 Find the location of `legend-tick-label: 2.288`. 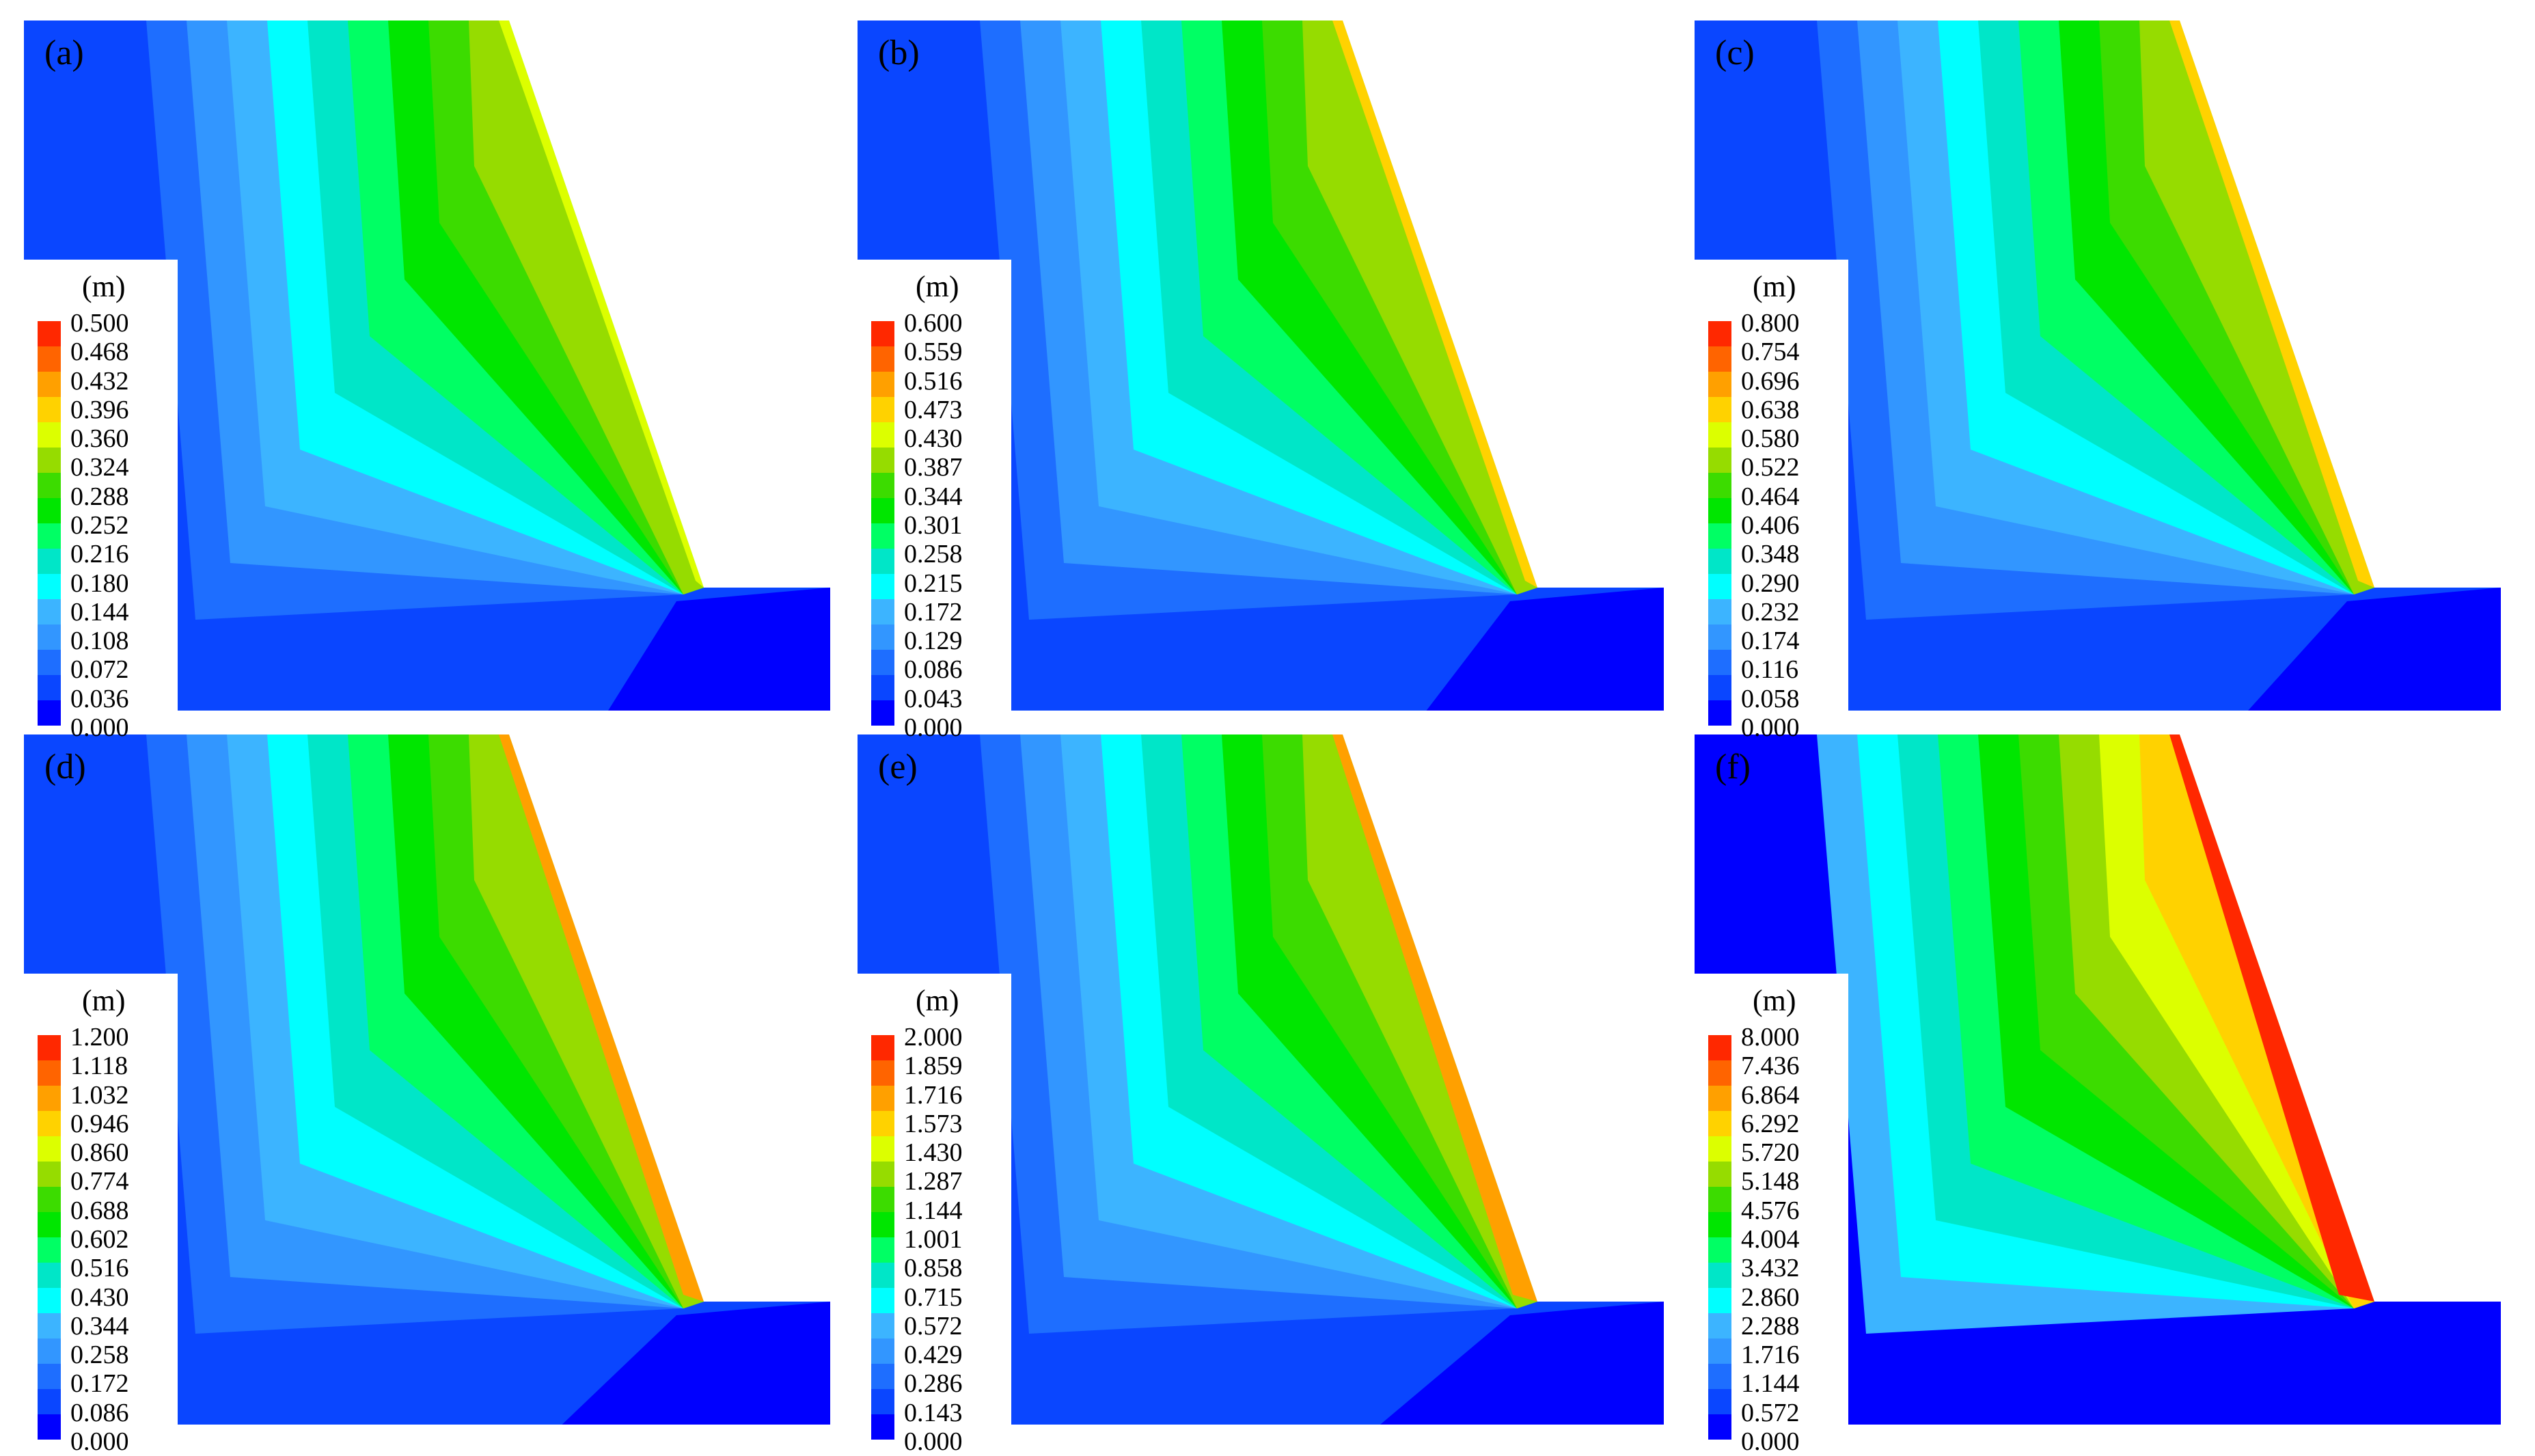

legend-tick-label: 2.288 is located at coordinates (1770, 1326).